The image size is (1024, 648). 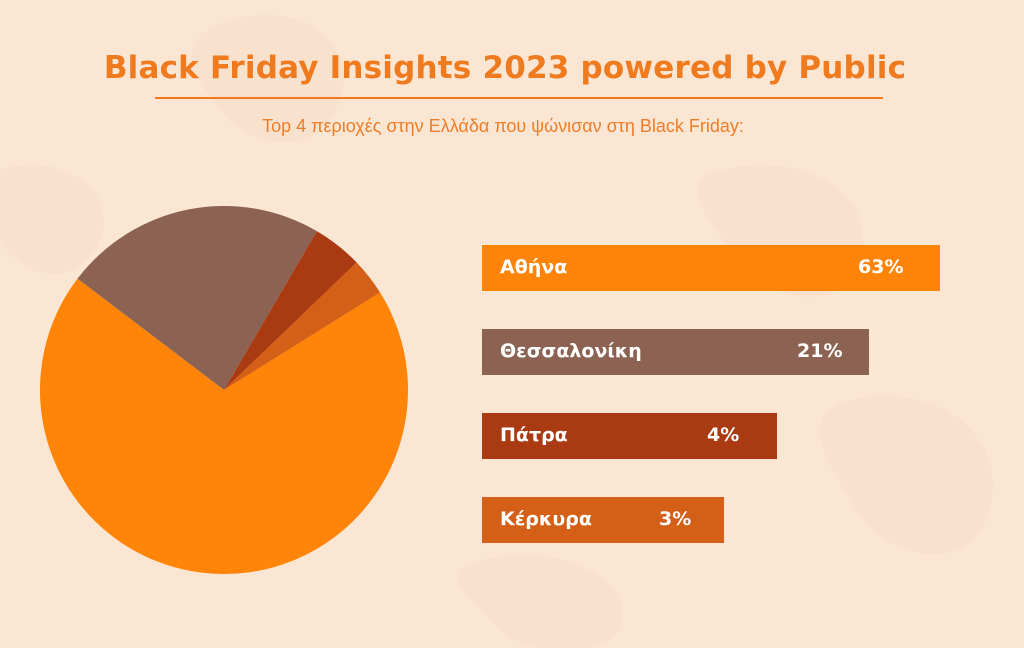 I want to click on bar-value: 21%, so click(x=820, y=351).